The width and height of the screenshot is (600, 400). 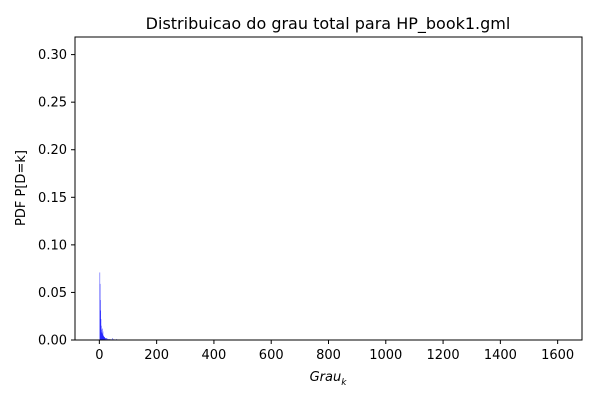 I want to click on x-tick-label: 1000, so click(x=385, y=355).